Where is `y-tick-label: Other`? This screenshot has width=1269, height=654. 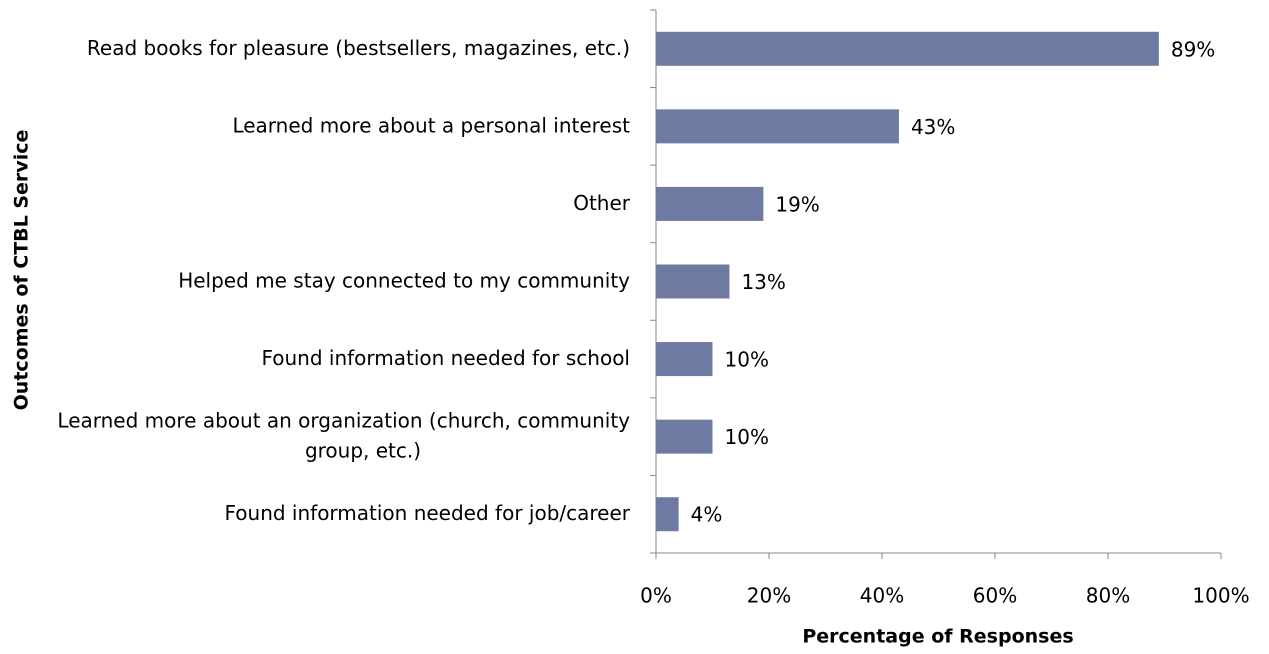 y-tick-label: Other is located at coordinates (602, 202).